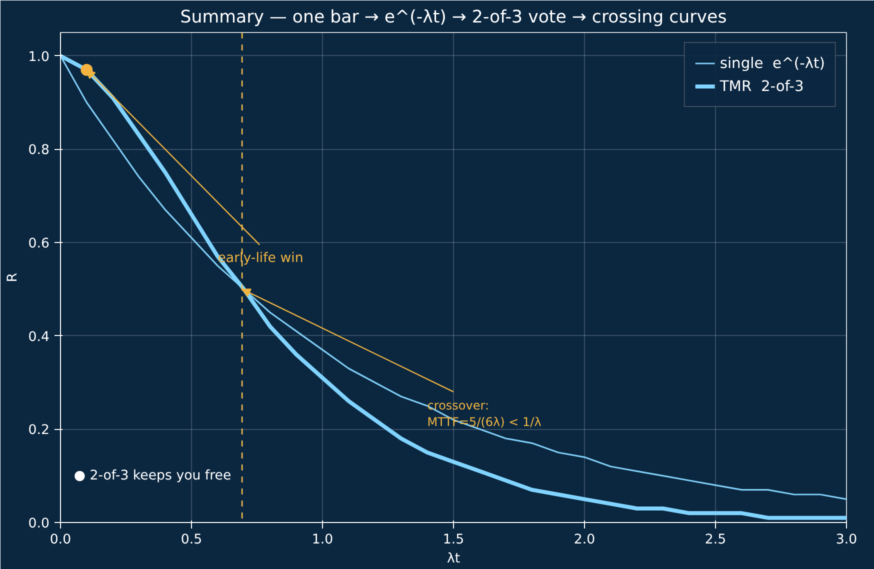 Image resolution: width=874 pixels, height=569 pixels. What do you see at coordinates (39, 57) in the screenshot?
I see `y-tick-label: 1.0` at bounding box center [39, 57].